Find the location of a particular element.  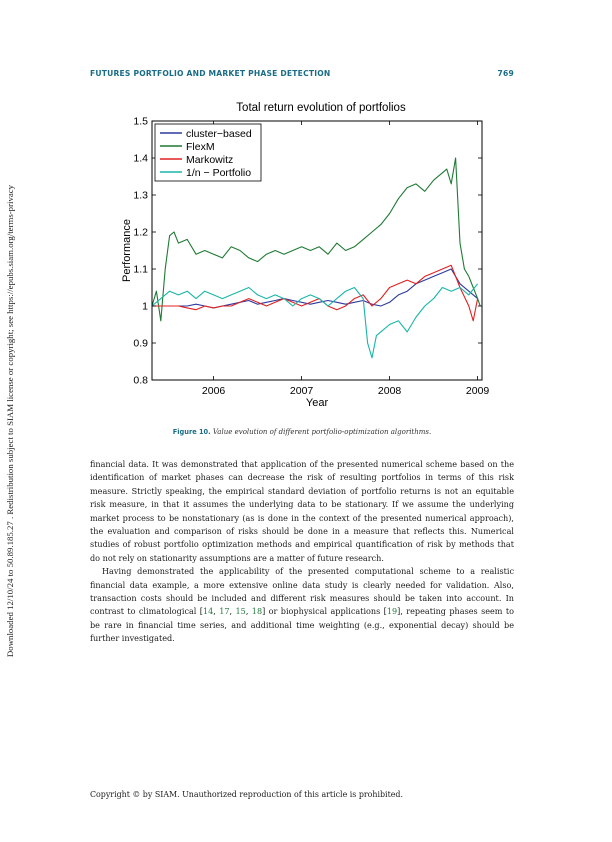

x-tick-label: 2008 is located at coordinates (390, 391).